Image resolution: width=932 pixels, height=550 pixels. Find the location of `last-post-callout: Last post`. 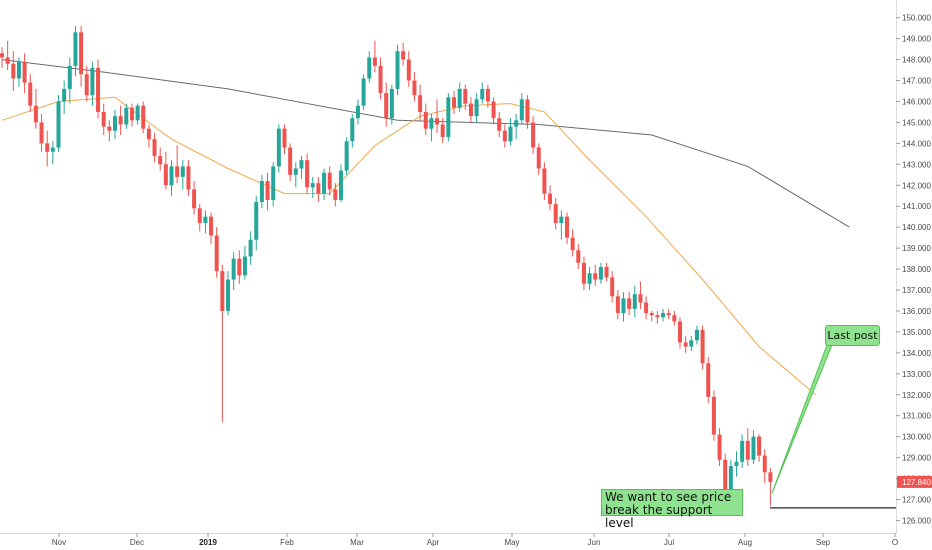

last-post-callout: Last post is located at coordinates (852, 335).